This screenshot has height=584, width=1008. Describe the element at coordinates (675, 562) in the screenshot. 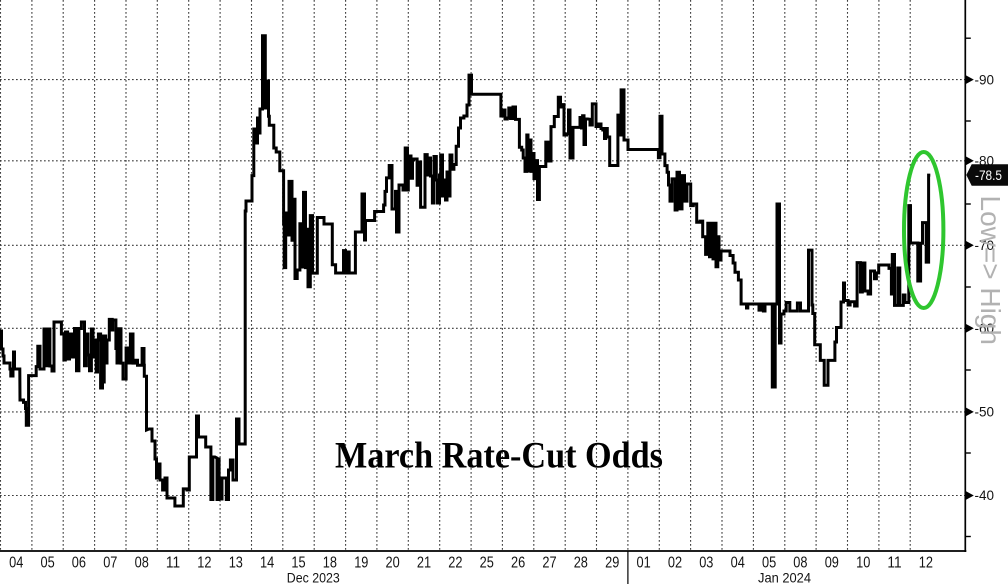

I see `svg-text: 02` at that location.